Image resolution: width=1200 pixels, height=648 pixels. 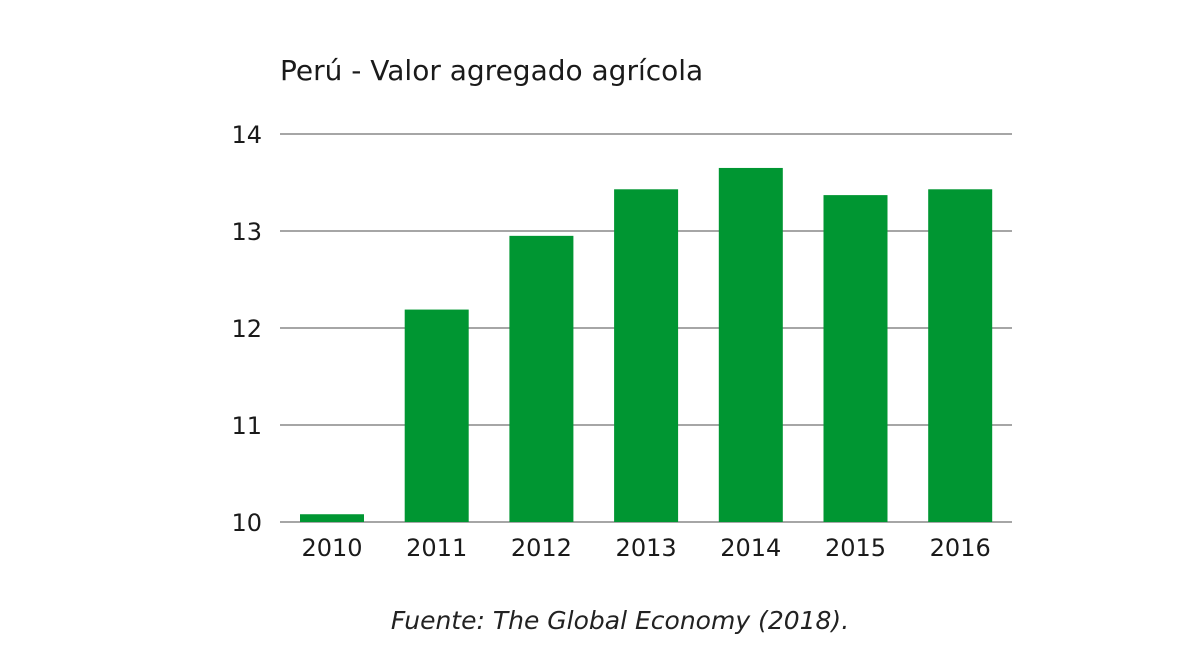 I want to click on bar-2010, so click(x=332, y=518).